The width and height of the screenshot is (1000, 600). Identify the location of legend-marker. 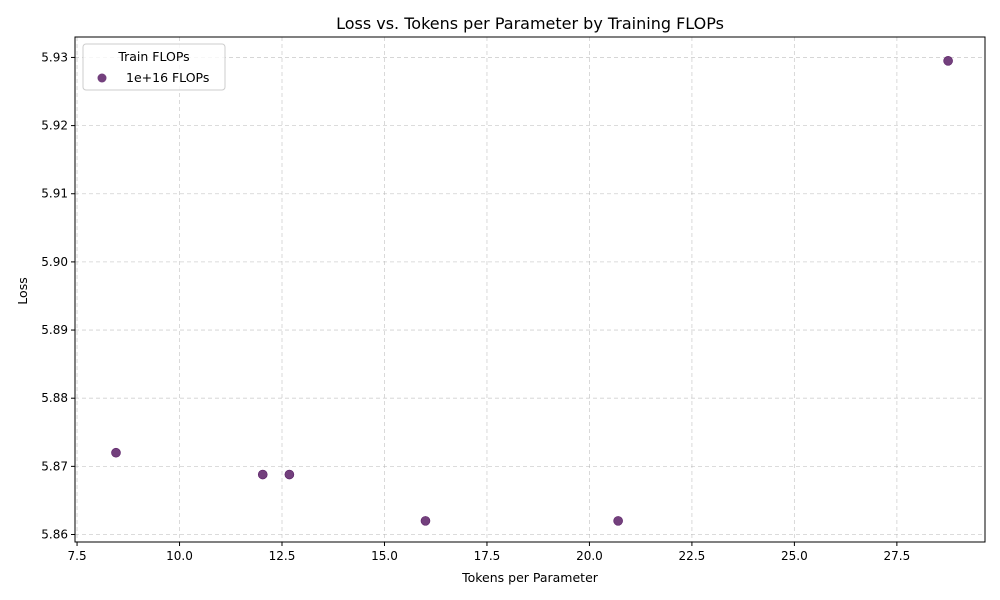
(102, 78).